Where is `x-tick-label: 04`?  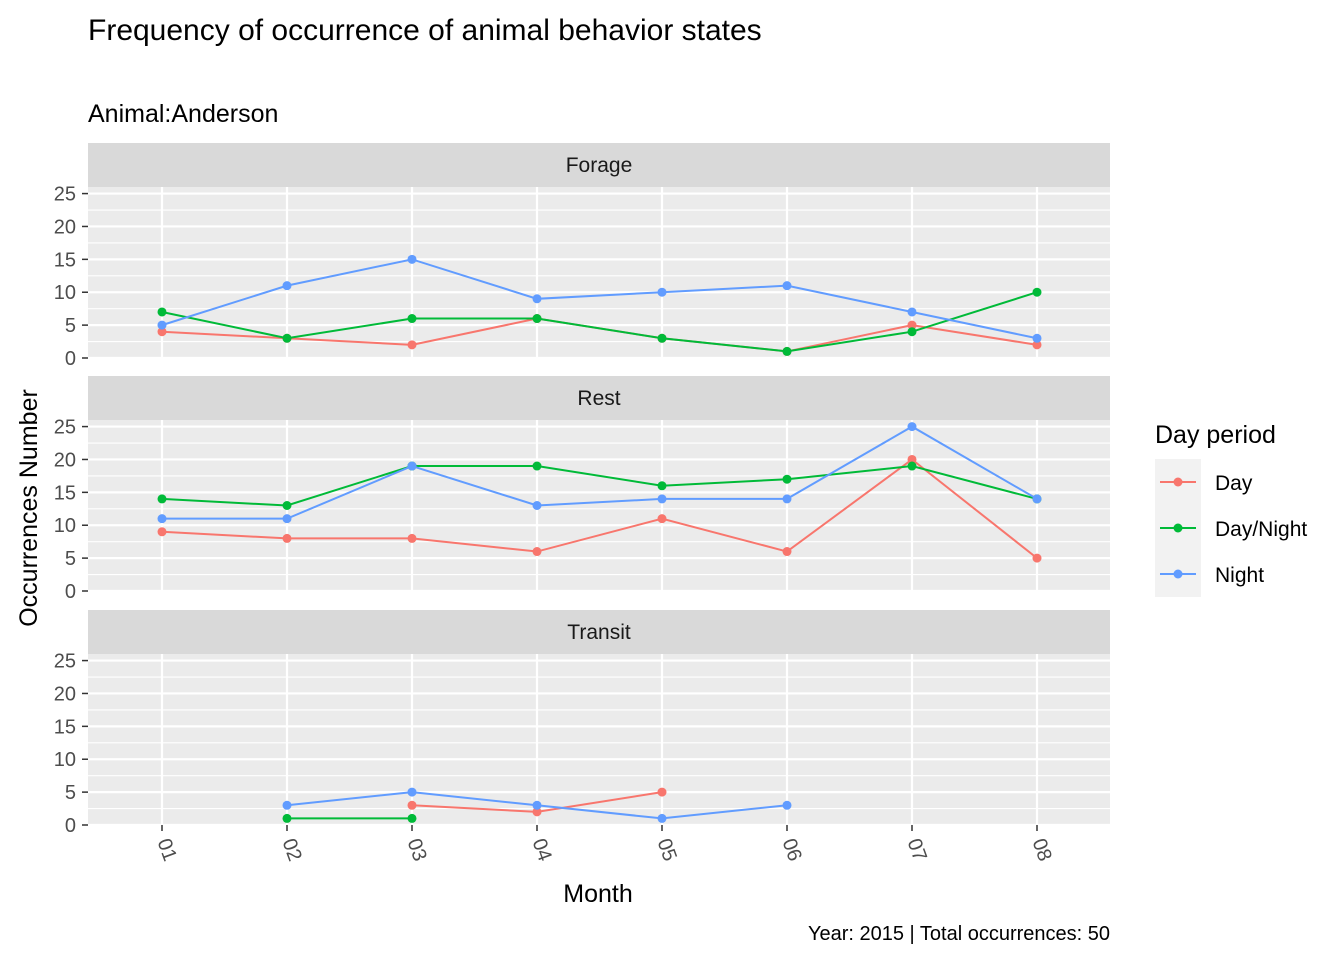
x-tick-label: 04 is located at coordinates (541, 850).